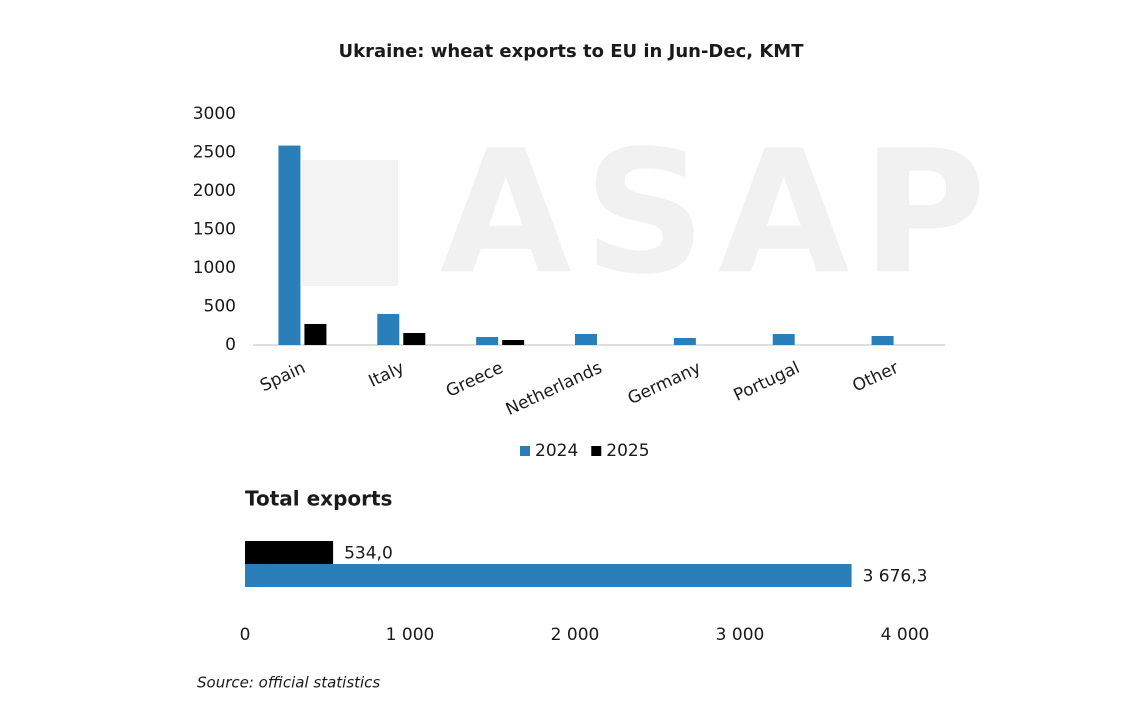 The image size is (1134, 703). Describe the element at coordinates (245, 635) in the screenshot. I see `x-tick-label: 0` at that location.